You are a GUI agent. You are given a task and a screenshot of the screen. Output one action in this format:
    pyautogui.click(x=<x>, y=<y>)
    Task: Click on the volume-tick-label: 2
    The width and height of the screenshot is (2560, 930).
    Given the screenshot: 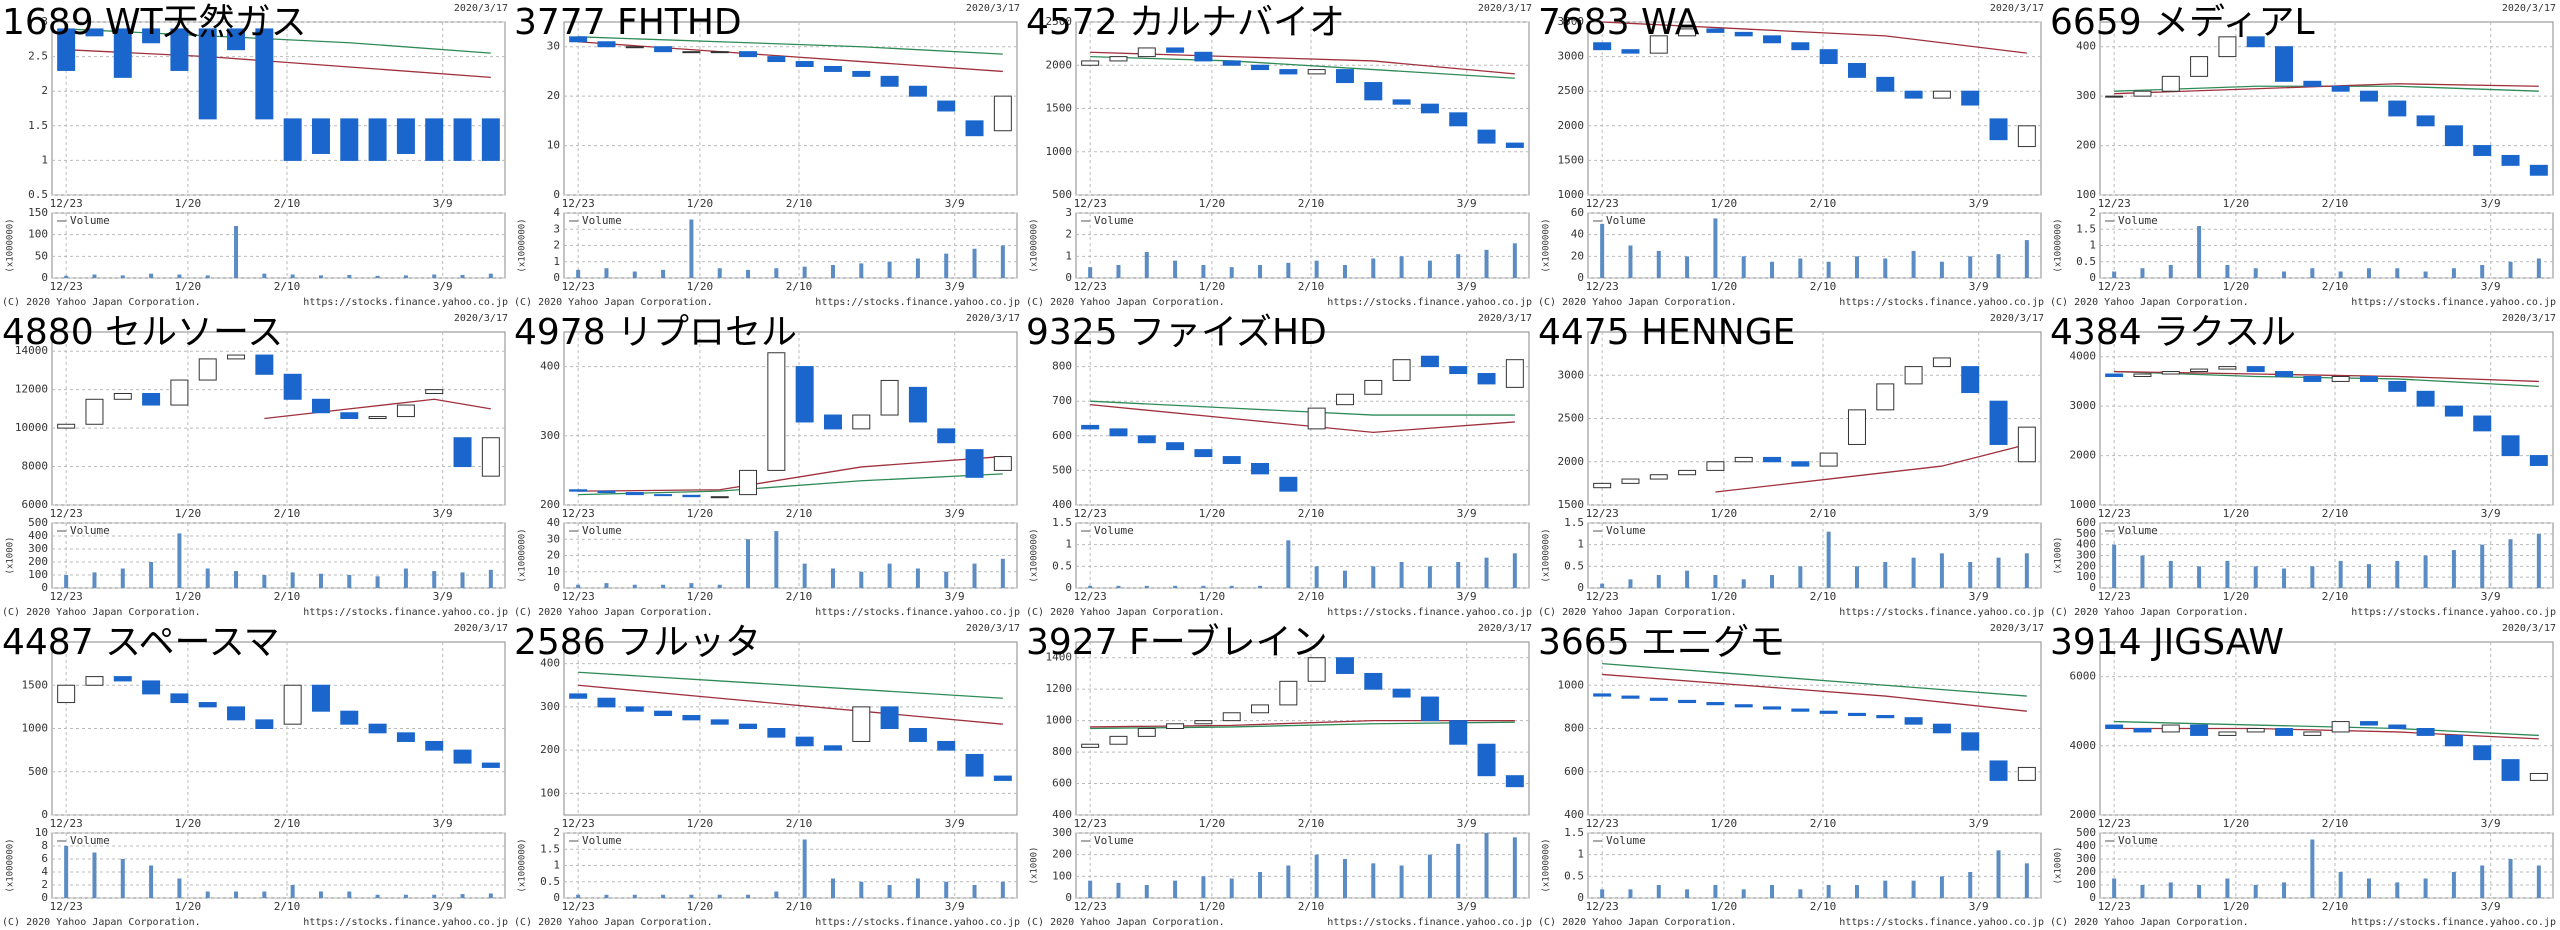 What is the action you would take?
    pyautogui.click(x=44, y=884)
    